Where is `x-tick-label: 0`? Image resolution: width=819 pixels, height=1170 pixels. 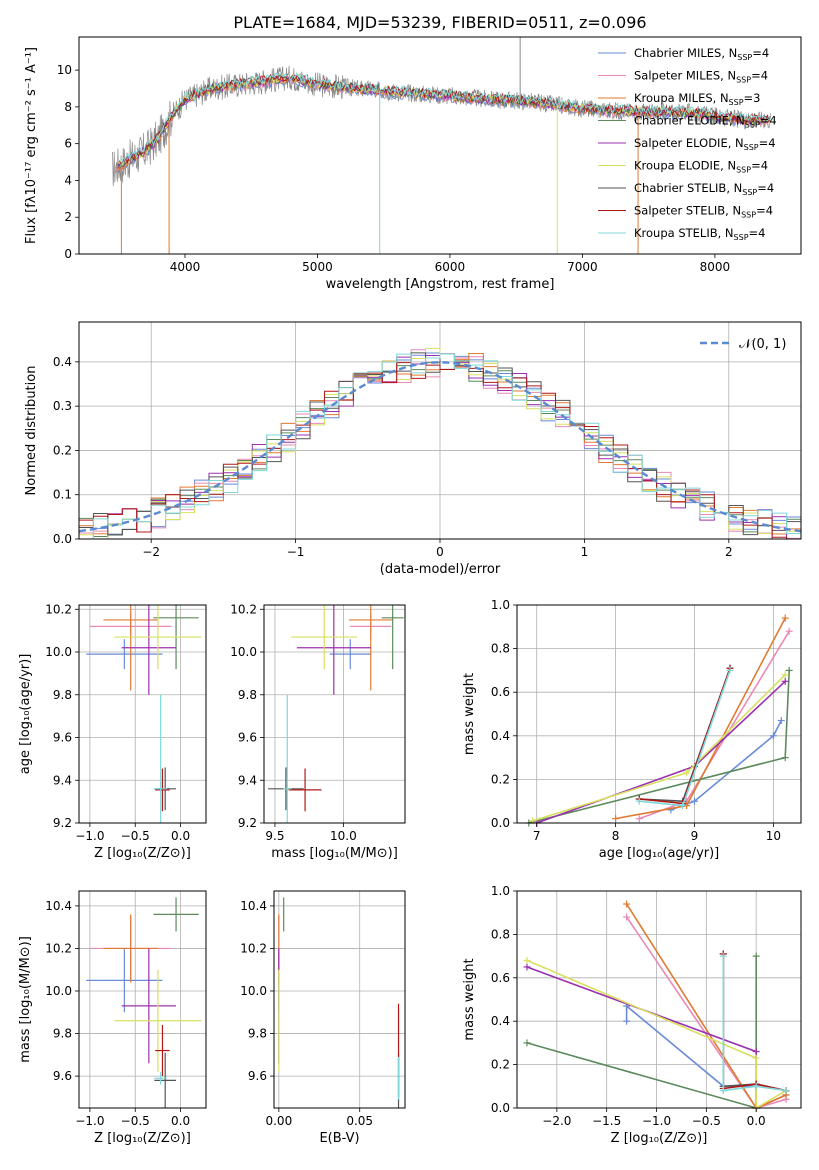 x-tick-label: 0 is located at coordinates (440, 552).